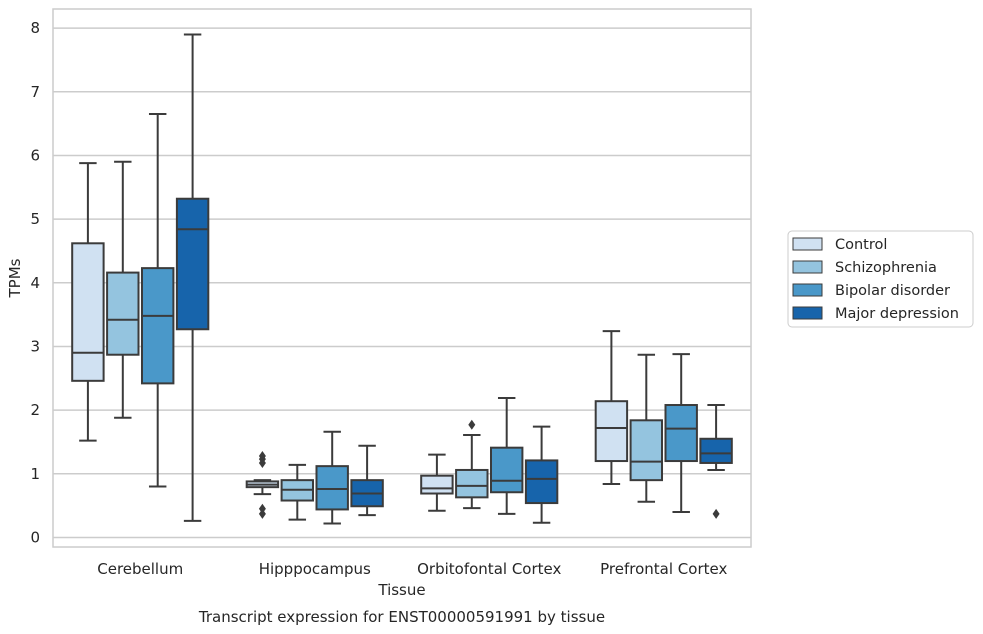 The height and width of the screenshot is (634, 983). I want to click on box-bipolar-disorder-orbitofontal-cortex, so click(506, 456).